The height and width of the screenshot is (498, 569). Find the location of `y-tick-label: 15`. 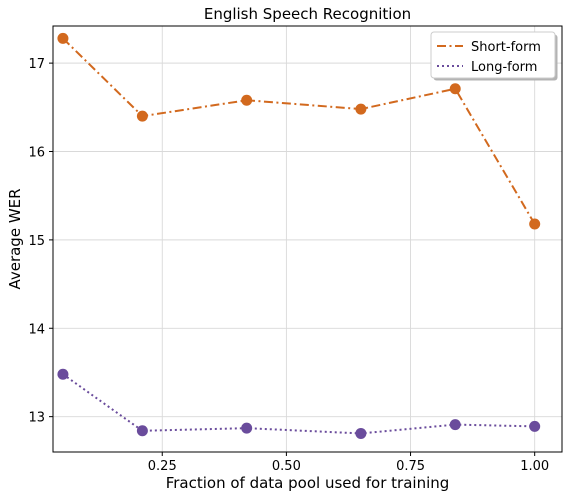

y-tick-label: 15 is located at coordinates (36, 241).